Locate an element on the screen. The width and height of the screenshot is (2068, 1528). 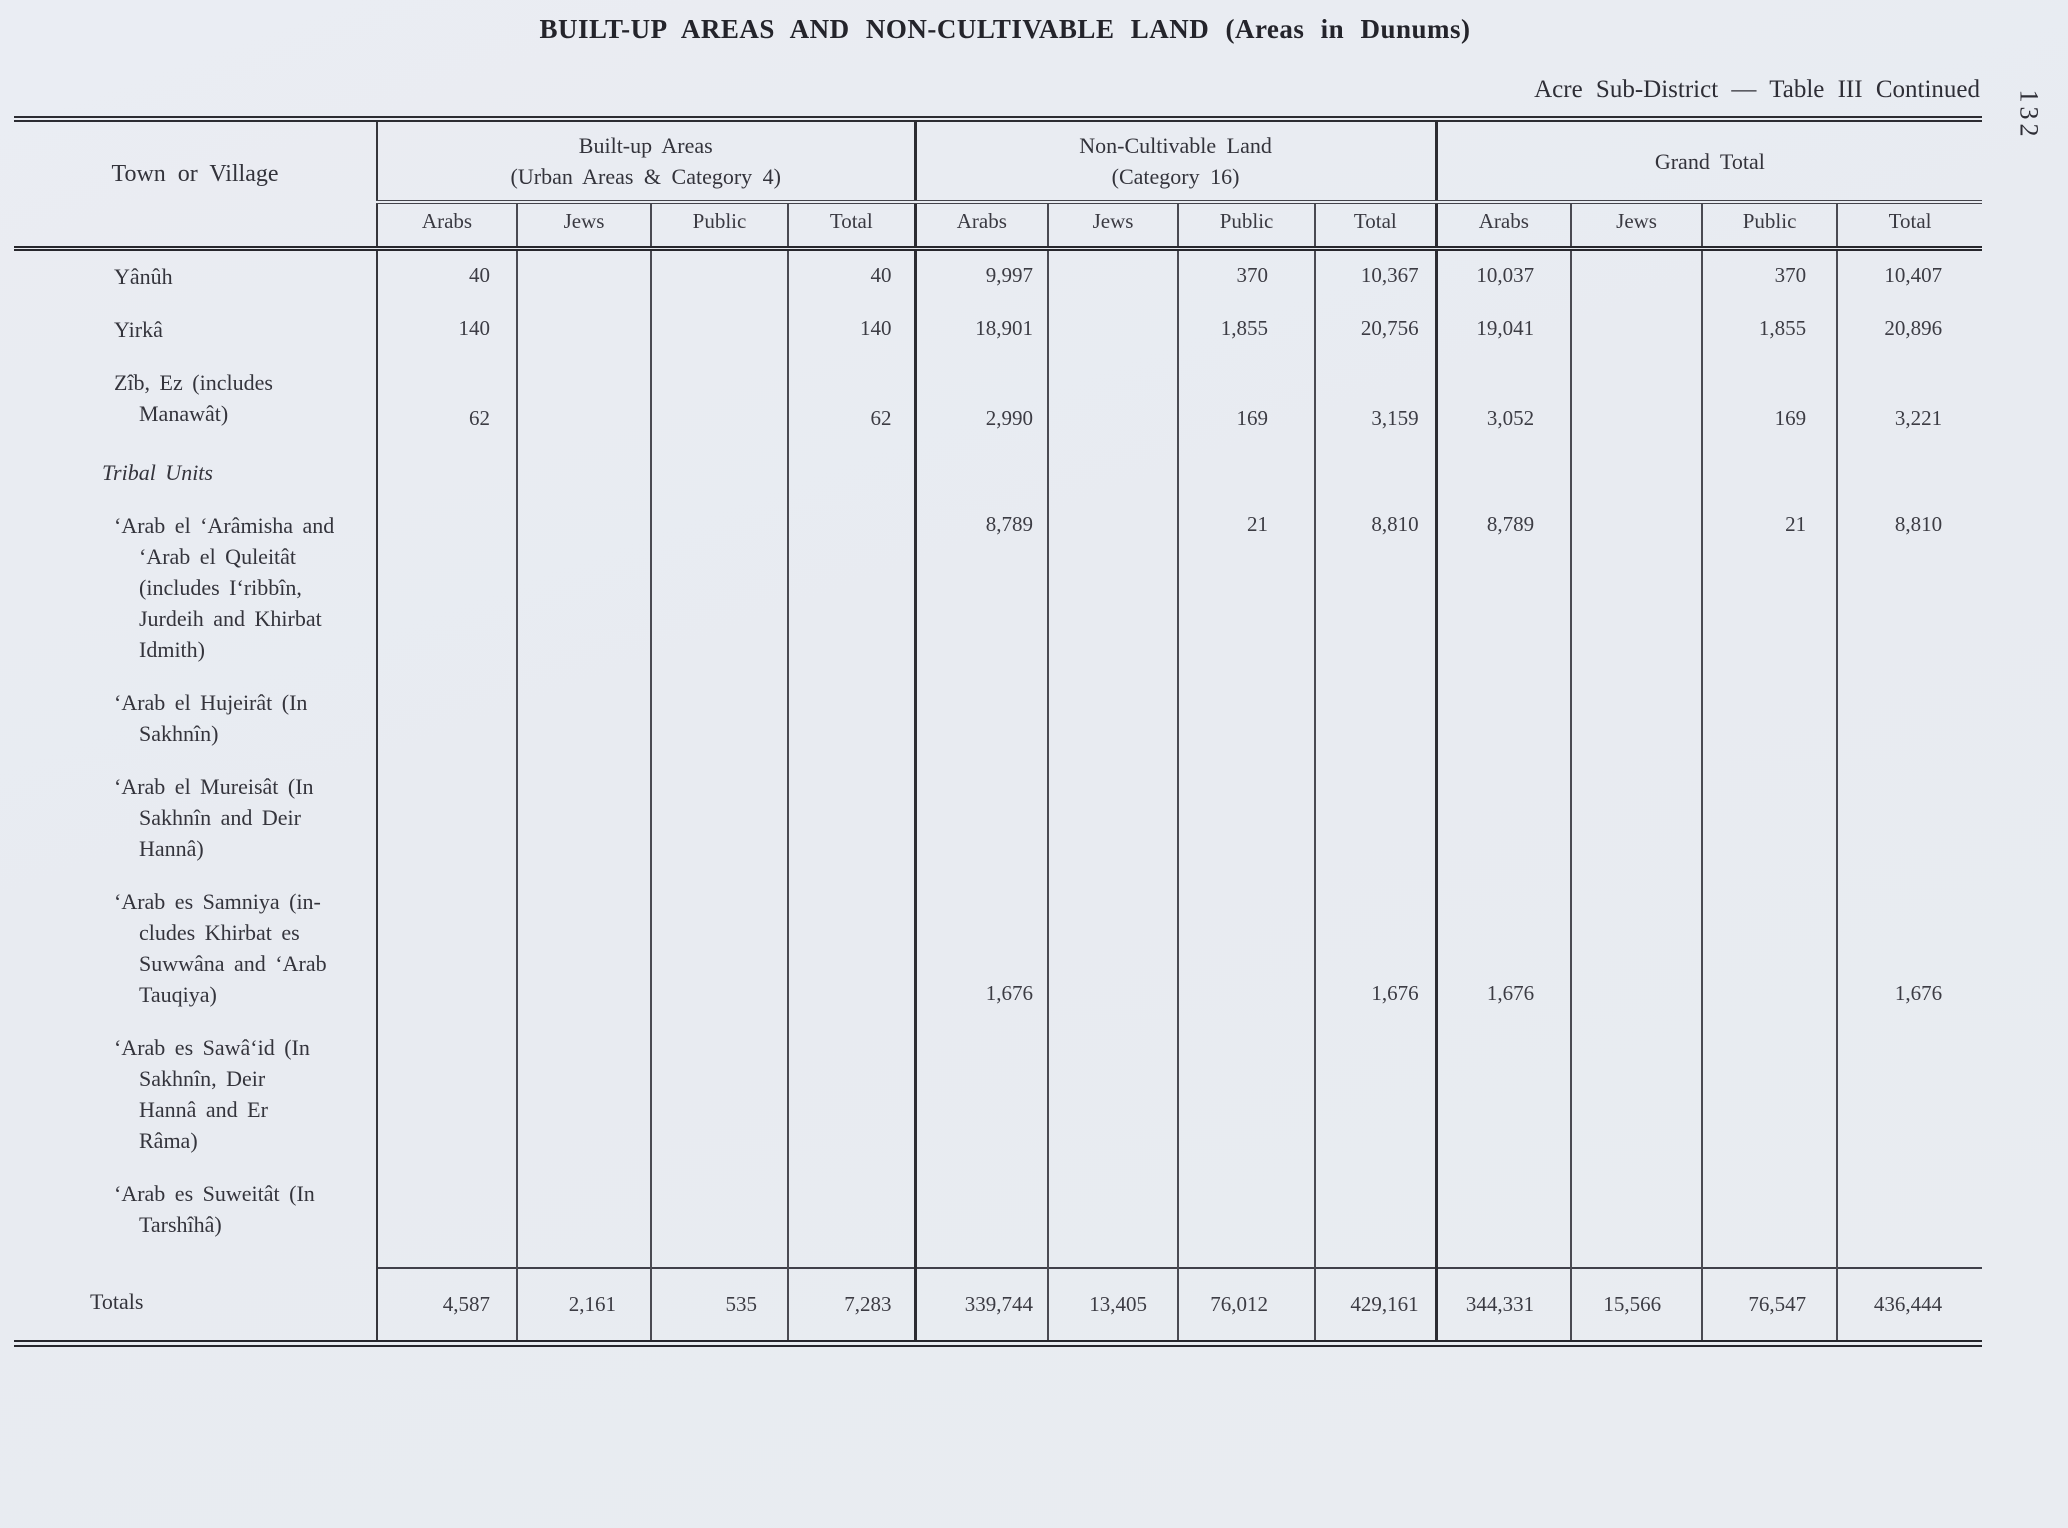
sub-header-non-cultivable-public: Public is located at coordinates (1246, 226).